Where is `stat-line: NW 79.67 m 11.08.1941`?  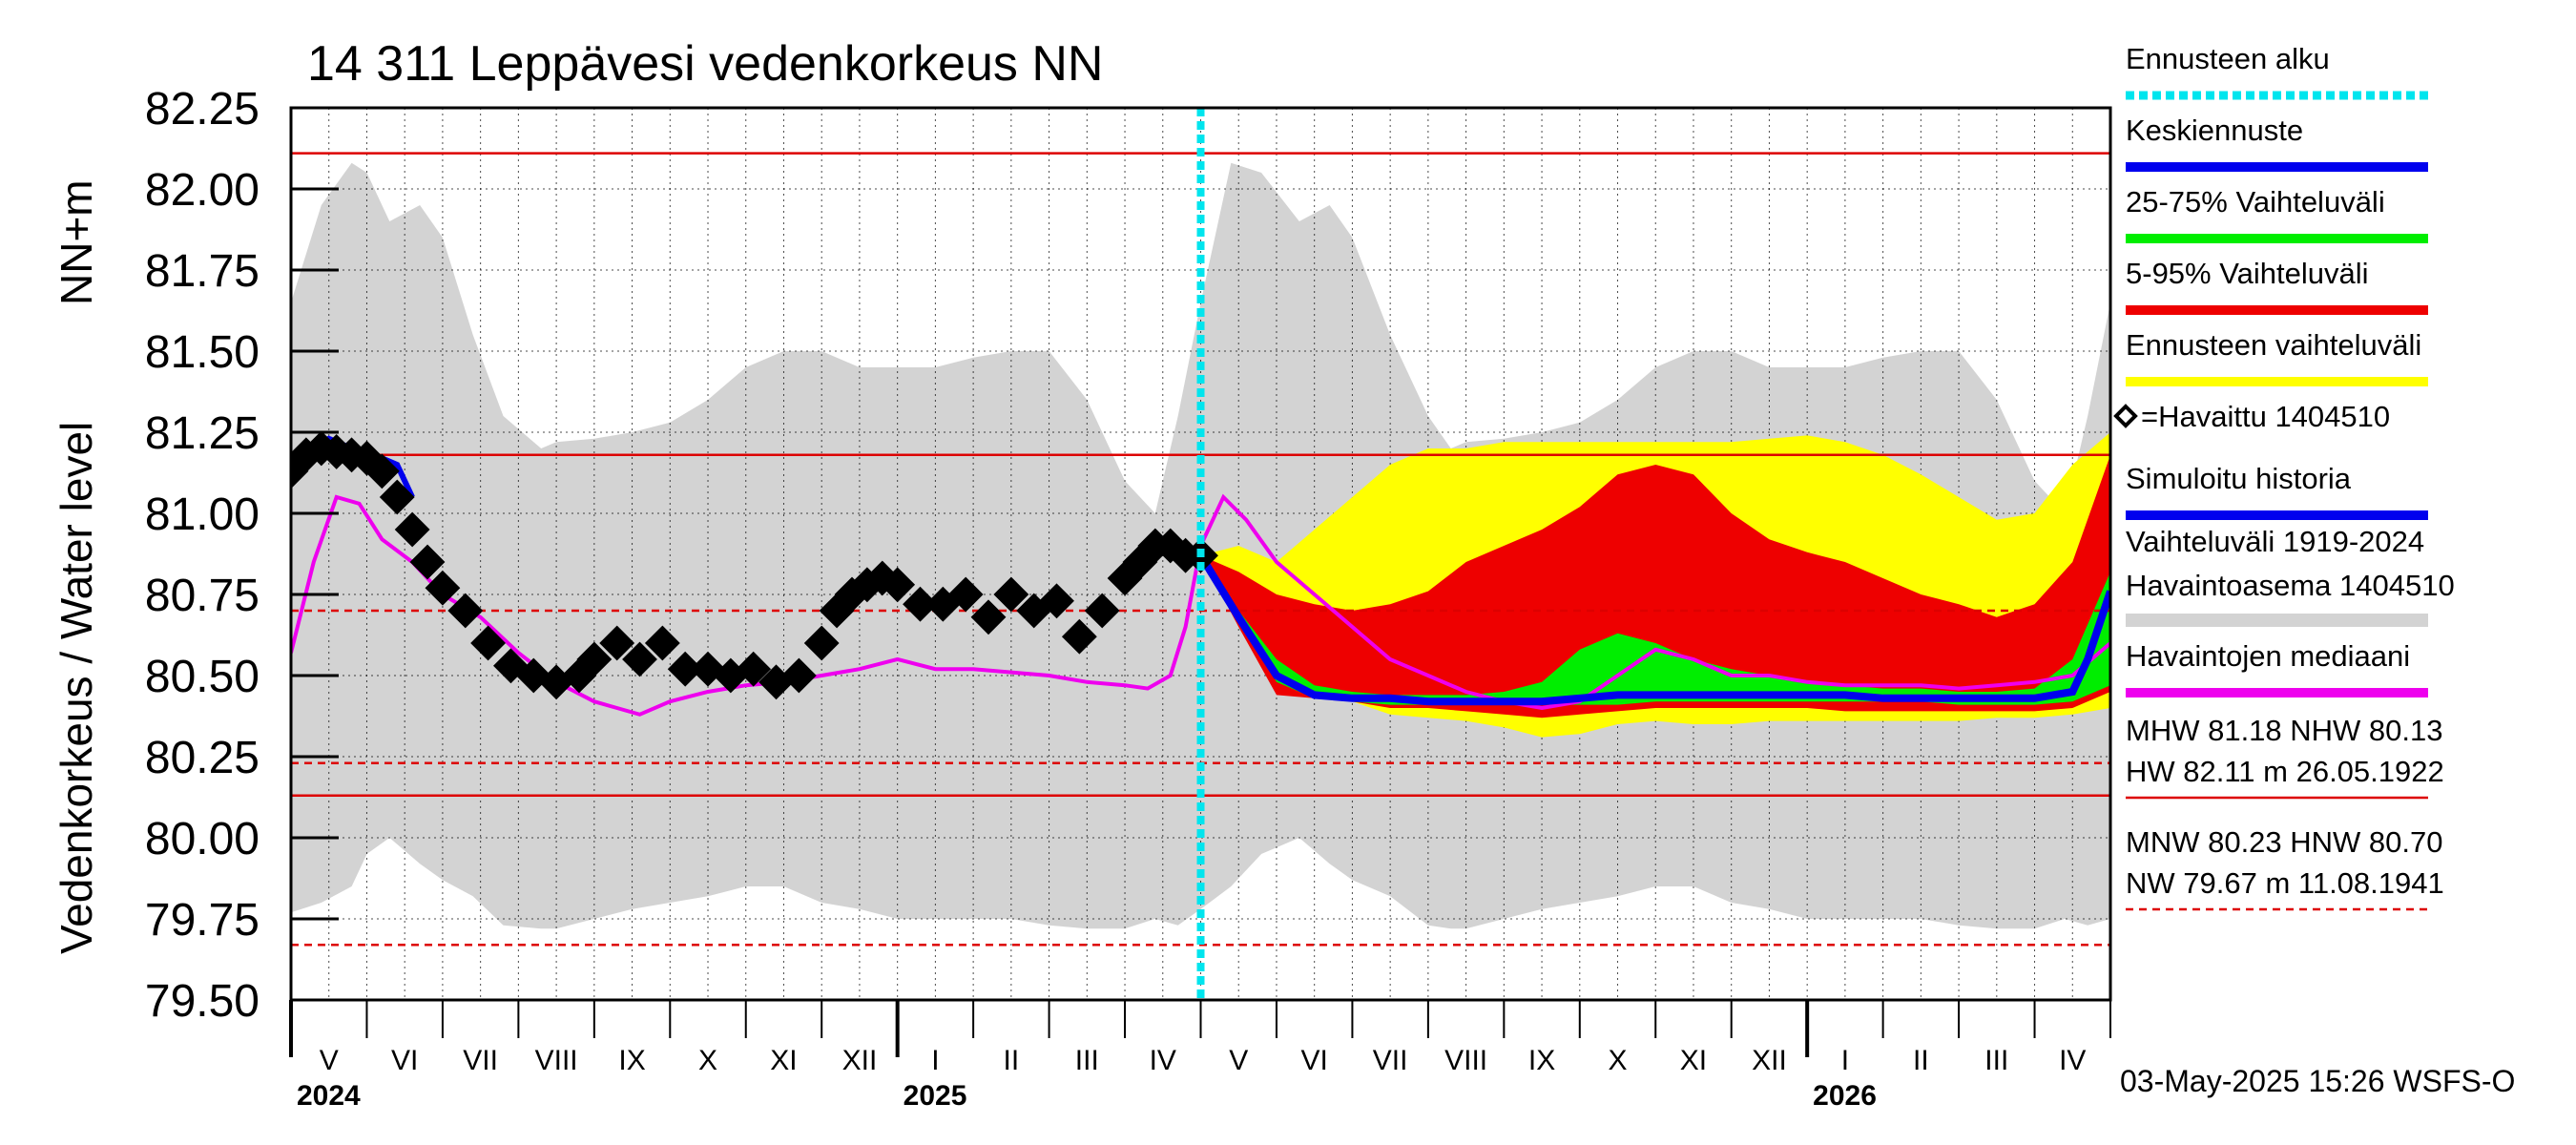
stat-line: NW 79.67 m 11.08.1941 is located at coordinates (2285, 883).